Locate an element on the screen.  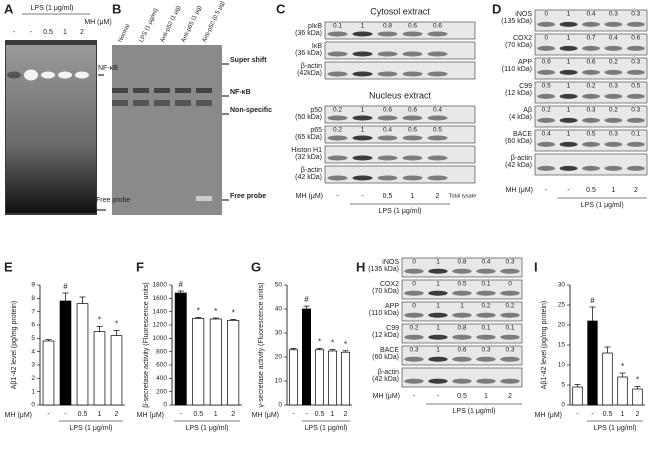
panel-letter: E is located at coordinates (8, 266).